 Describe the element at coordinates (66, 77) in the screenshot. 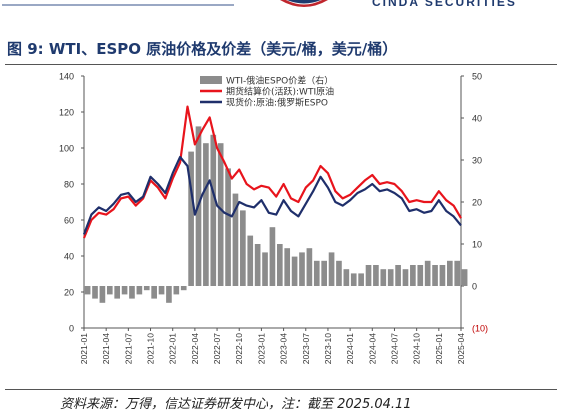

I see `y-left-tick-label: 140` at that location.